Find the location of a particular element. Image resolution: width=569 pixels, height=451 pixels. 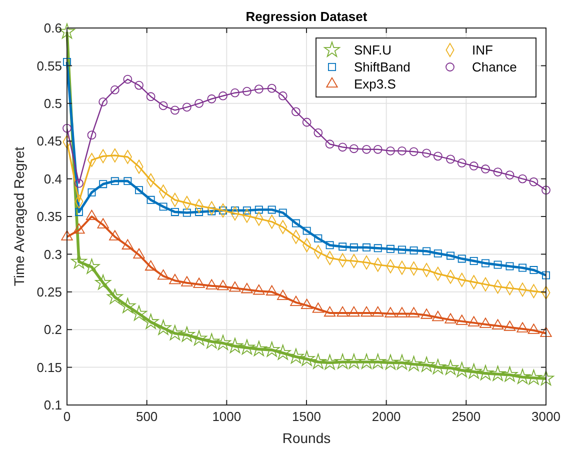

y-tick-label: 0.4 is located at coordinates (53, 178).